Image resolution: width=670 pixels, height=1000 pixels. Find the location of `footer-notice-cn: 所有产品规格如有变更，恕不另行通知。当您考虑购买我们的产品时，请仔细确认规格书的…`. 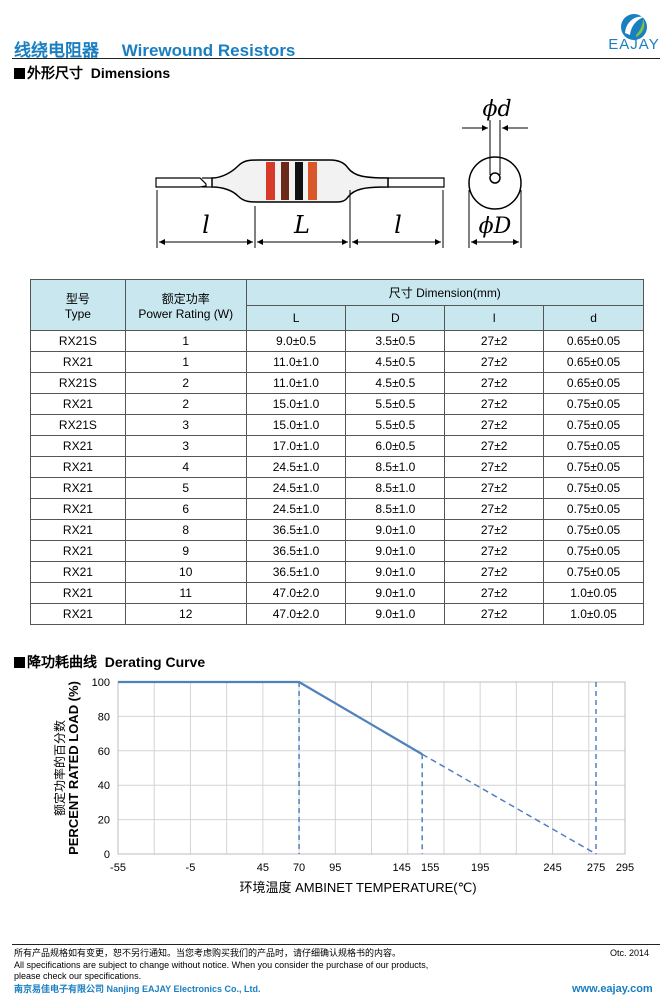

footer-notice-cn: 所有产品规格如有变更，恕不另行通知。当您考虑购买我们的产品时，请仔细确认规格书的… is located at coordinates (208, 953).